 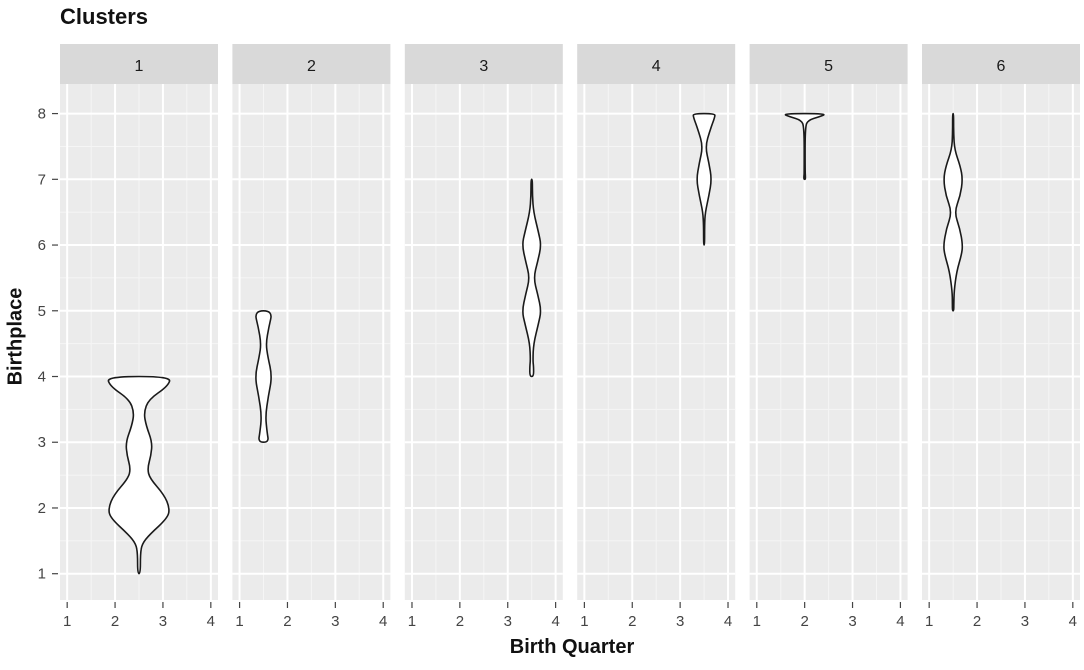 I want to click on facet-strip-label: 3, so click(x=483, y=66).